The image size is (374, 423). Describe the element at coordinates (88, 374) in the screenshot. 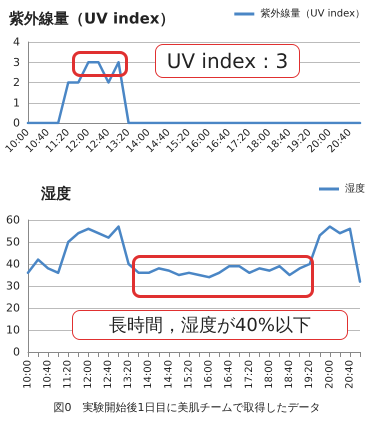

I see `x-tick-label: 12:00` at that location.